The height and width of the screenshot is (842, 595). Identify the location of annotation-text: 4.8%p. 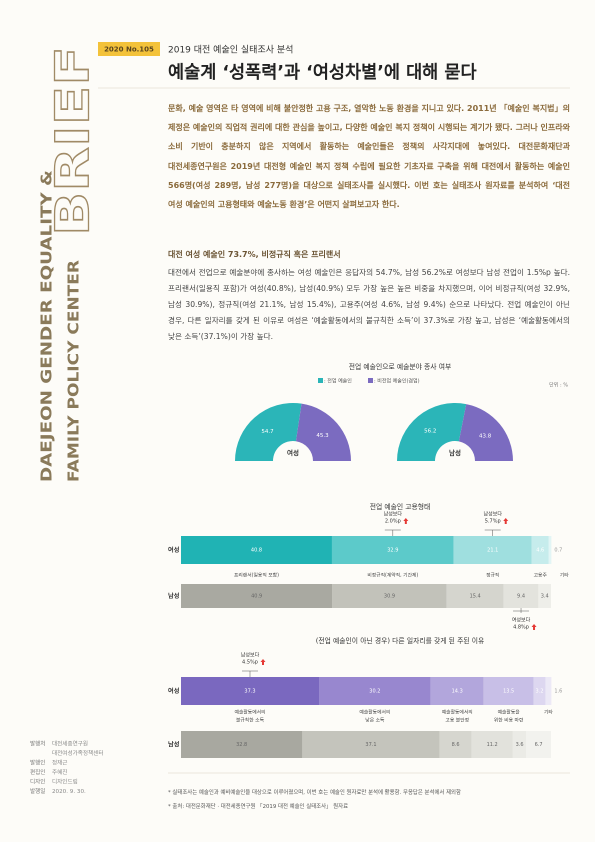
(521, 628).